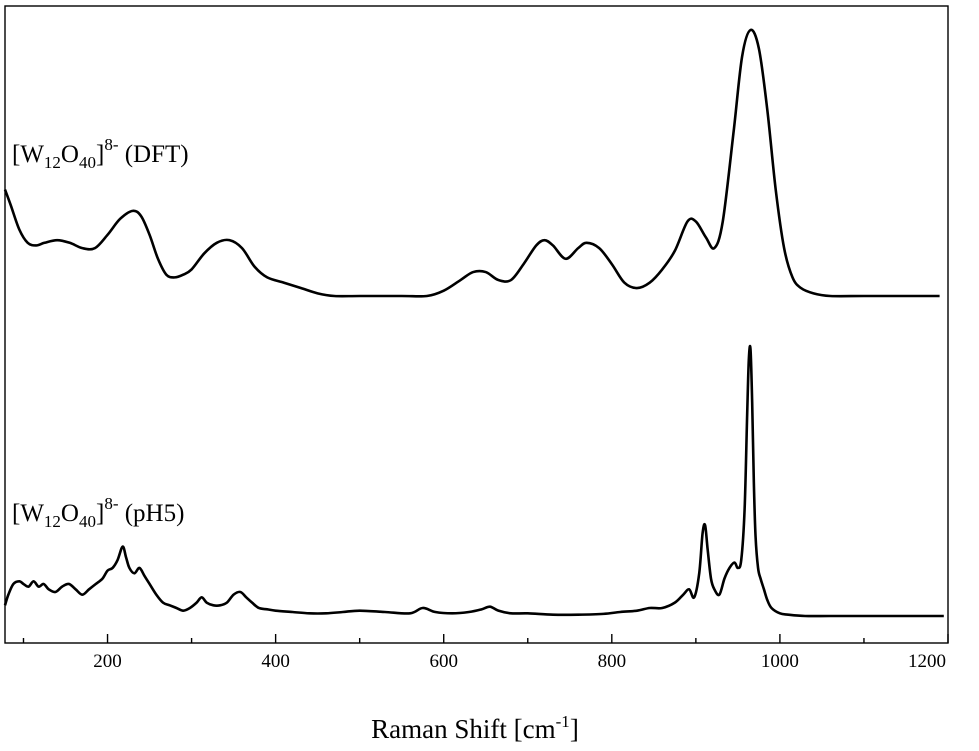 The image size is (979, 751). Describe the element at coordinates (485, 653) in the screenshot. I see `x-axis-ticks: 200 400 600 800 1000 1200` at that location.